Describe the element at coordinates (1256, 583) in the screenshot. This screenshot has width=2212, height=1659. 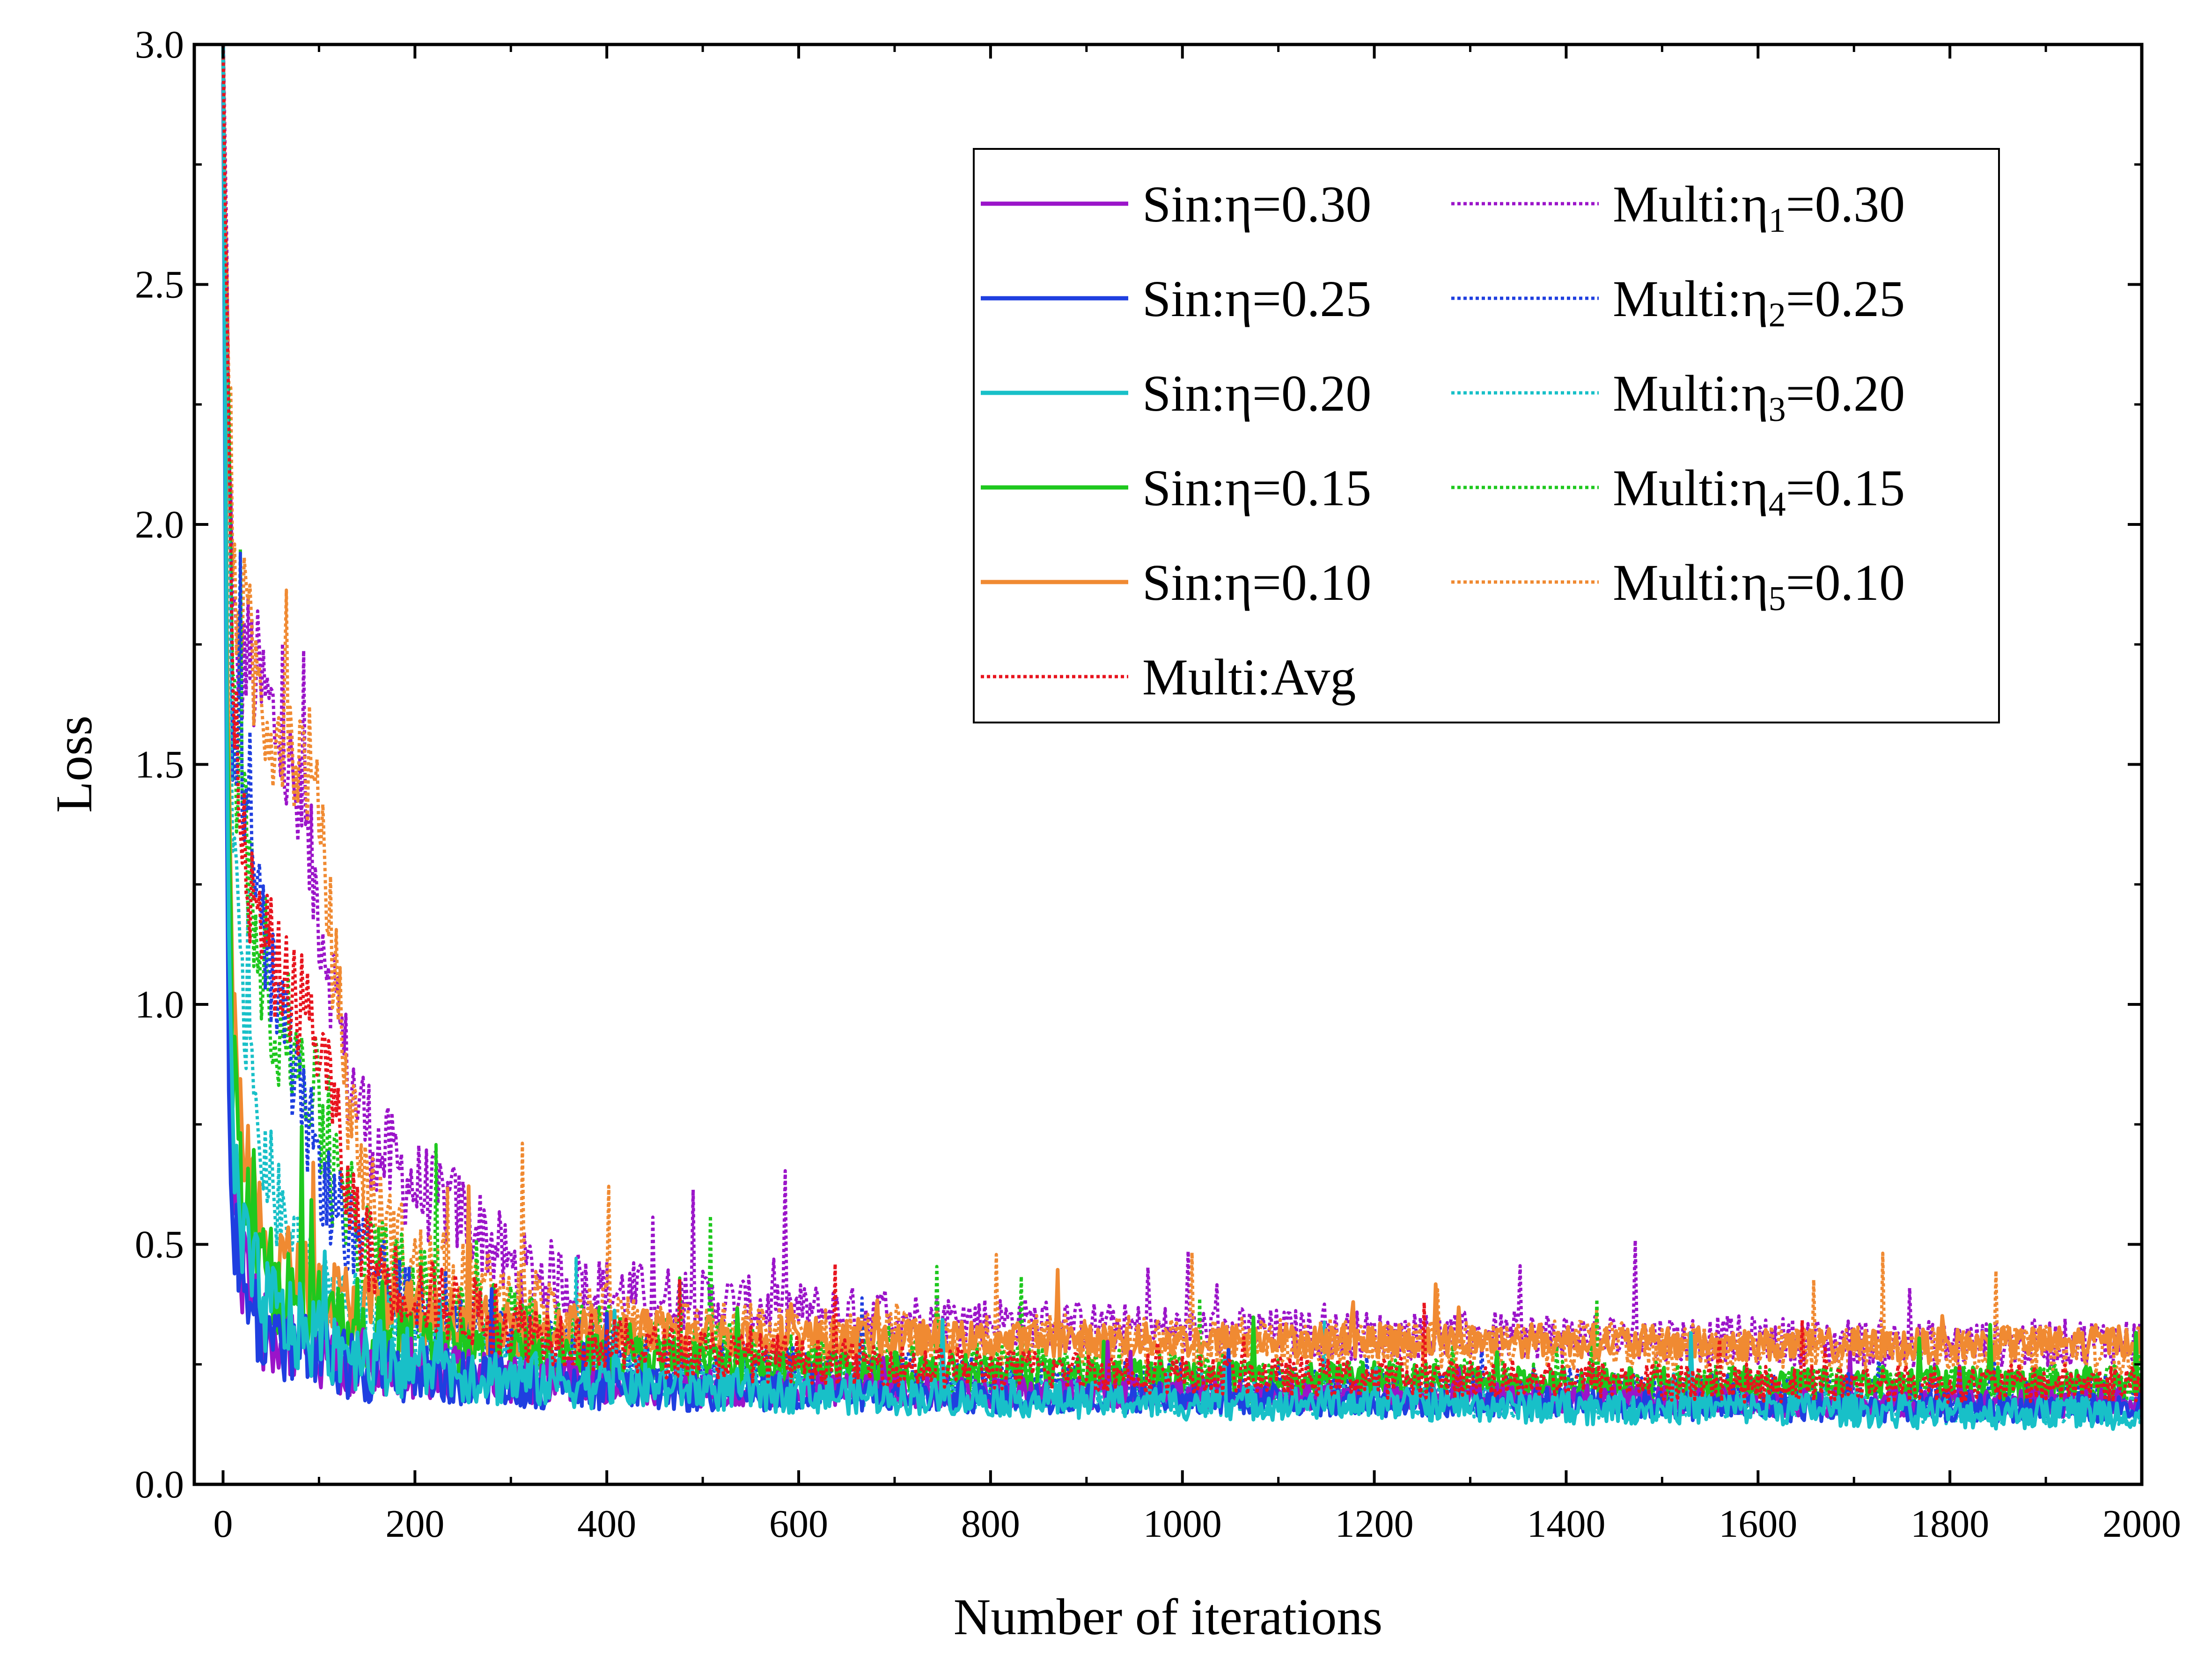
I see `legend-label: Sin:η=0.10` at that location.